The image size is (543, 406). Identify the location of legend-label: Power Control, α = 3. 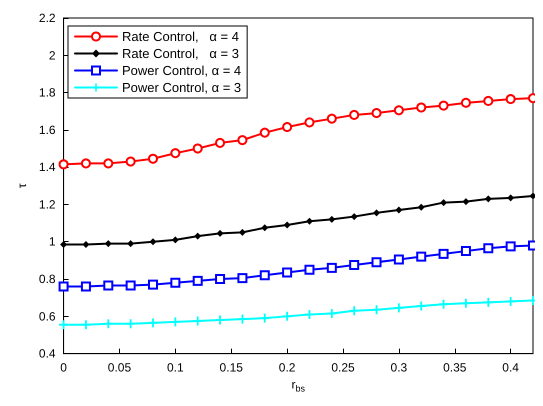
(182, 87).